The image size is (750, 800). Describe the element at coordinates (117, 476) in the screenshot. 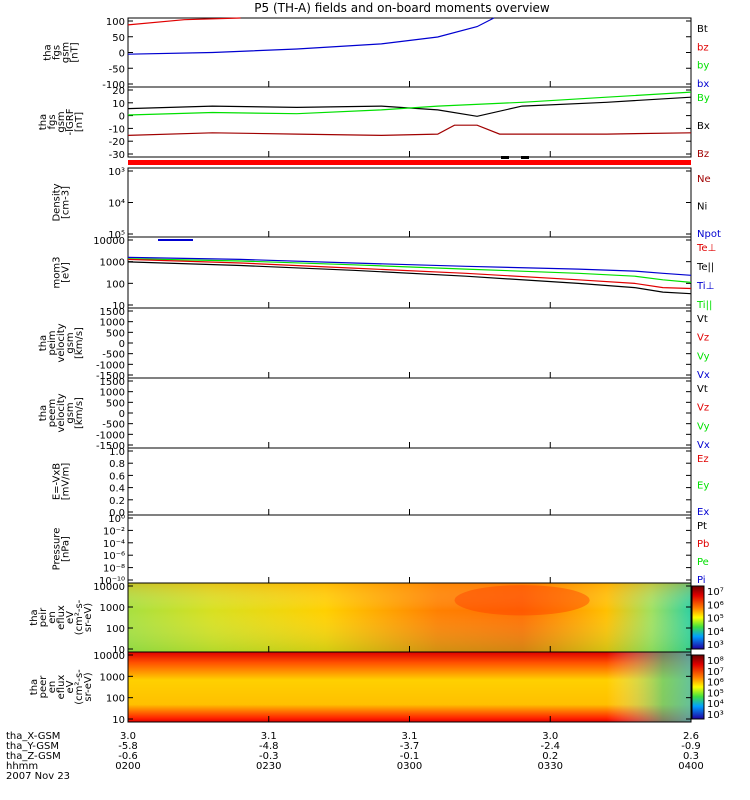

I see `y-tick-label: 0.6` at that location.